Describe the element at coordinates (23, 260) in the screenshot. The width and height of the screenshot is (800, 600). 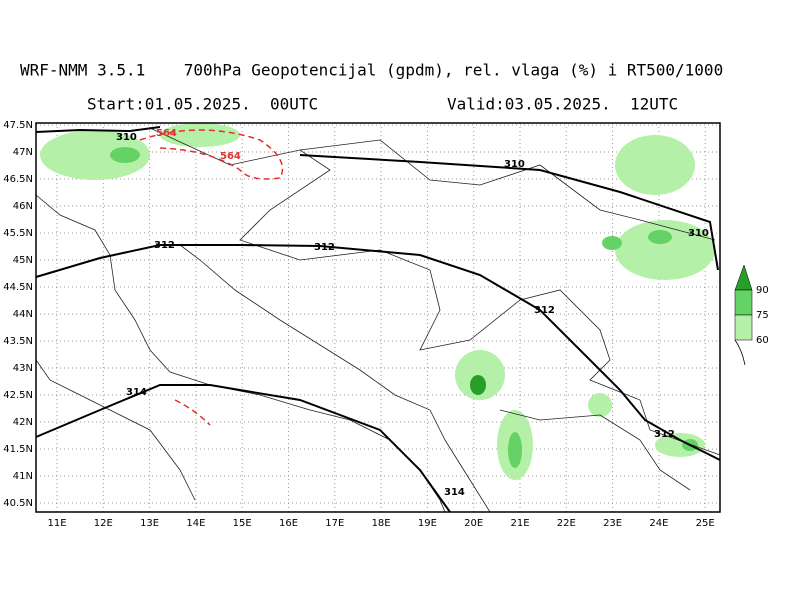
I see `lat-label: 45N` at that location.